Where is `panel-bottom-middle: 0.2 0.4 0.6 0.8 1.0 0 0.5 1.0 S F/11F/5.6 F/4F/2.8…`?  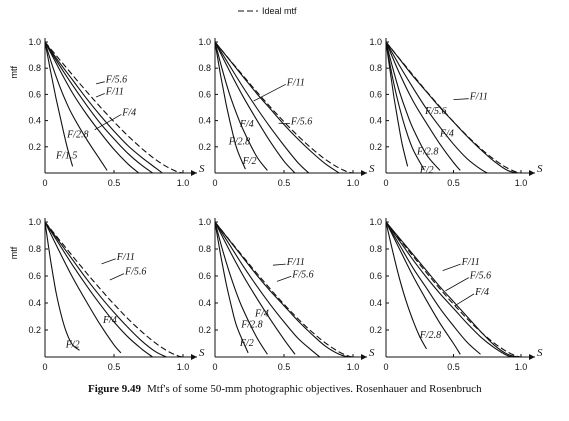
panel-bottom-middle: 0.2 0.4 0.6 0.8 1.0 0 0.5 1.0 S F/11F/5.6 F/4F/2.8… is located at coordinates (286, 294).